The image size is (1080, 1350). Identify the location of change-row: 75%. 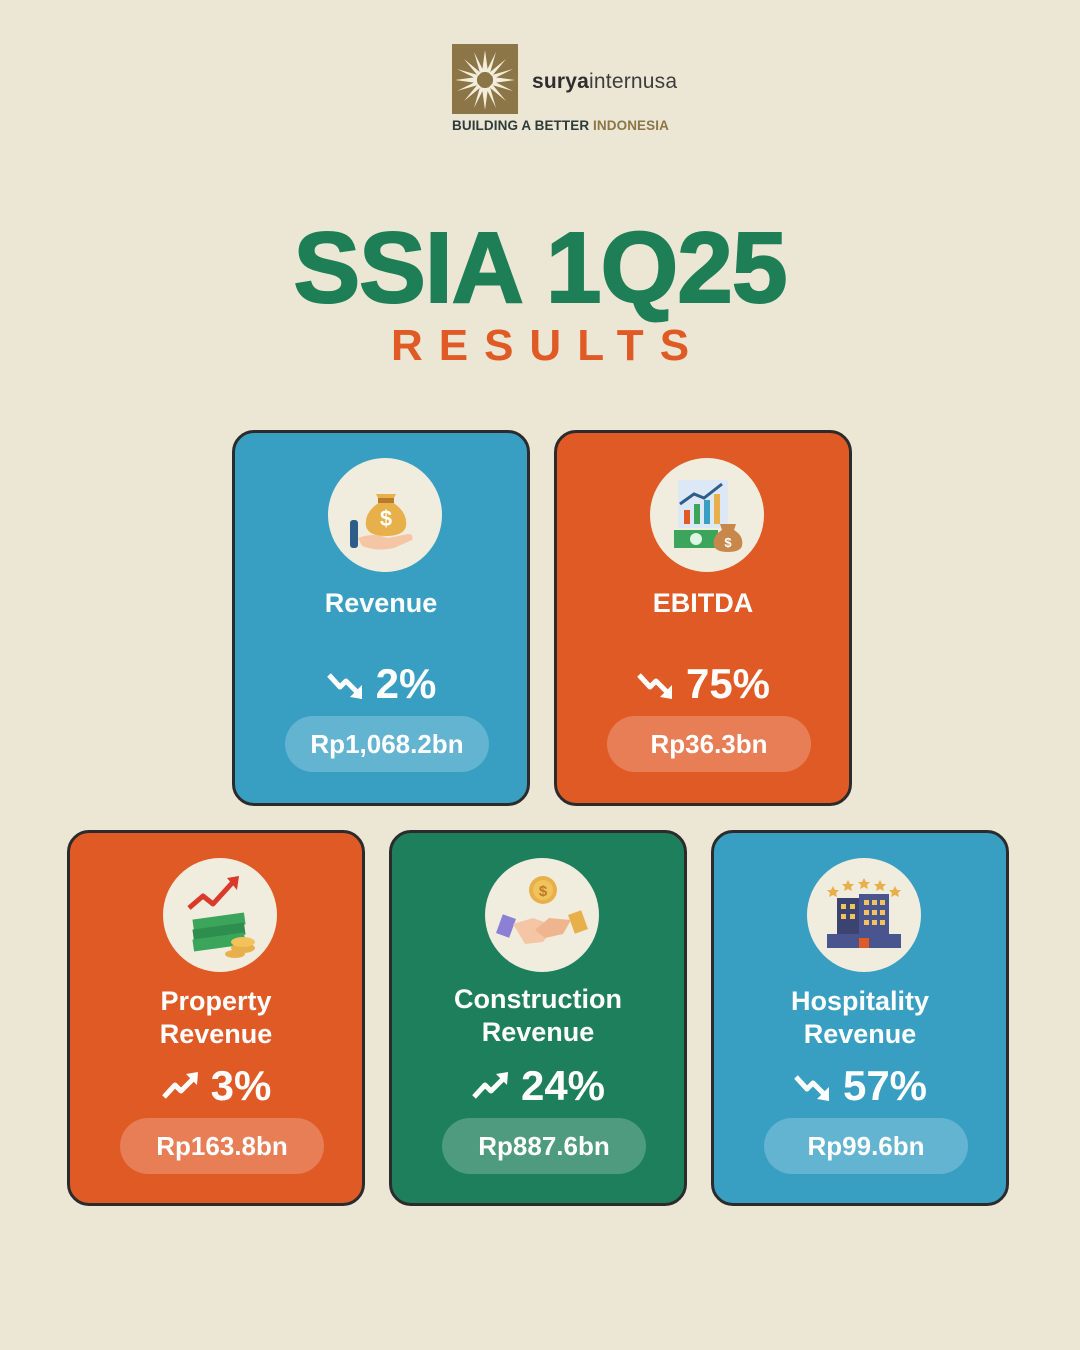
(703, 684).